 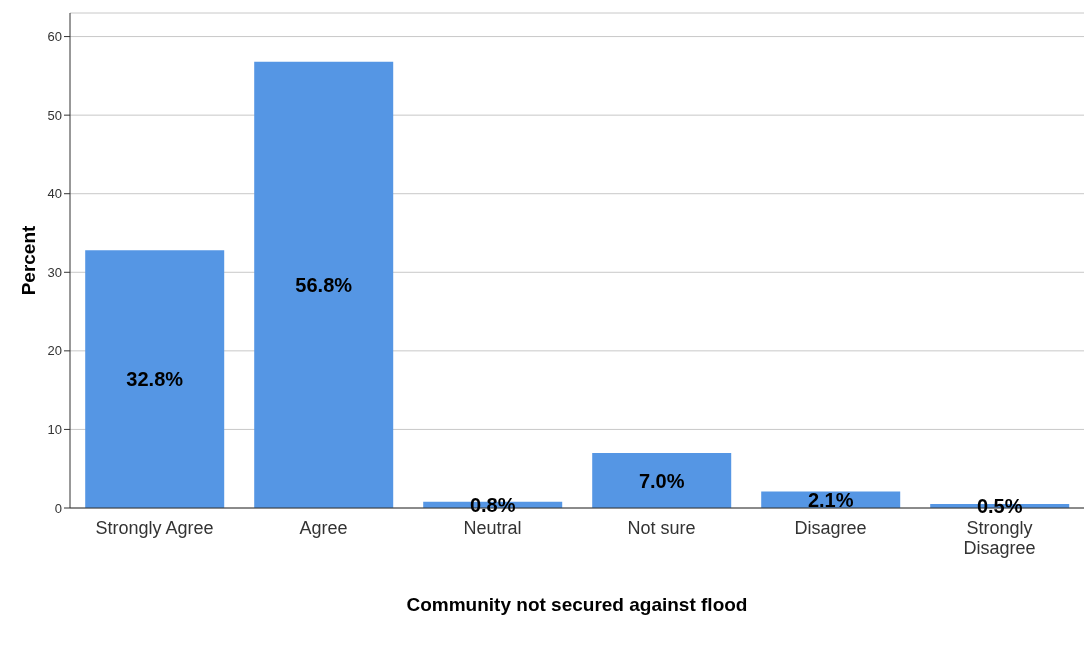 I want to click on y-tick-label: 20, so click(x=54, y=351).